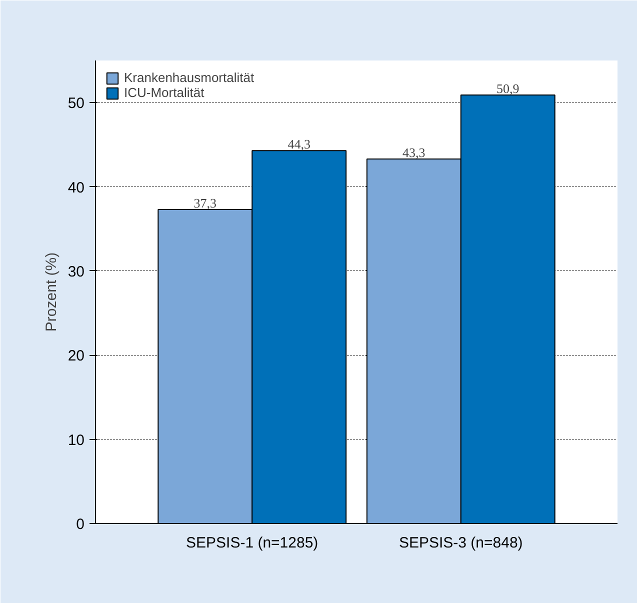 This screenshot has height=603, width=637. Describe the element at coordinates (205, 203) in the screenshot. I see `data-label: 37,3` at that location.